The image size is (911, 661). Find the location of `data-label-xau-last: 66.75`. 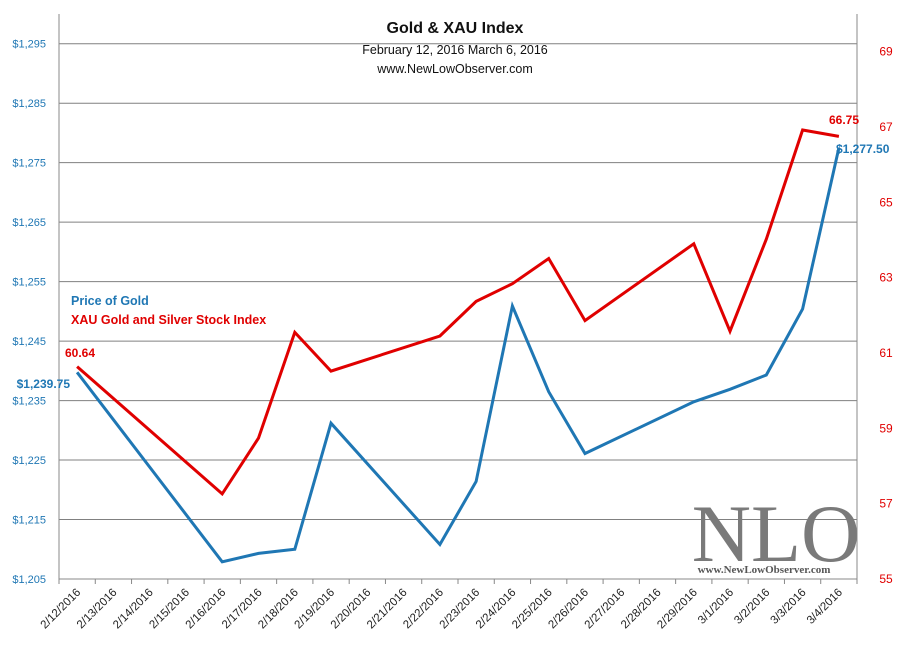

data-label-xau-last: 66.75 is located at coordinates (844, 120).